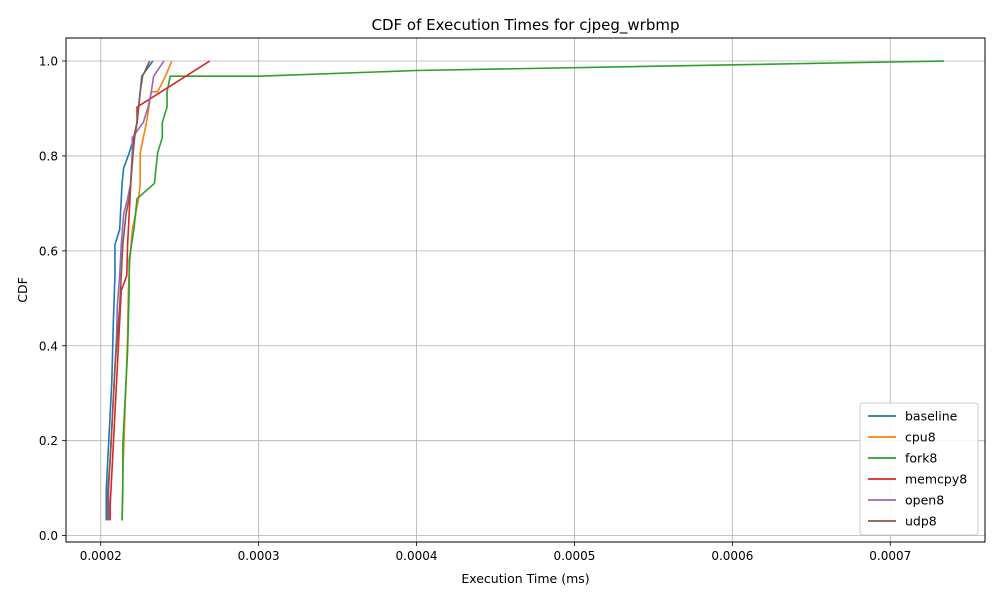 The image size is (1000, 600). Describe the element at coordinates (921, 521) in the screenshot. I see `legend-label-udp8: udp8` at that location.